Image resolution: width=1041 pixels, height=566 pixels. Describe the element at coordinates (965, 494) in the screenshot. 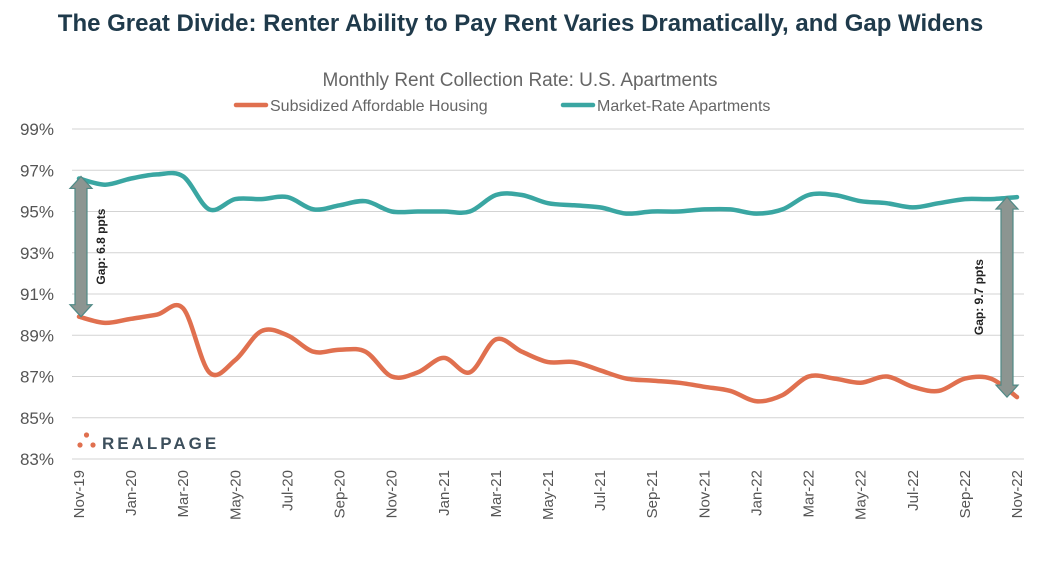

I see `x-tick-label: Sep-22` at that location.